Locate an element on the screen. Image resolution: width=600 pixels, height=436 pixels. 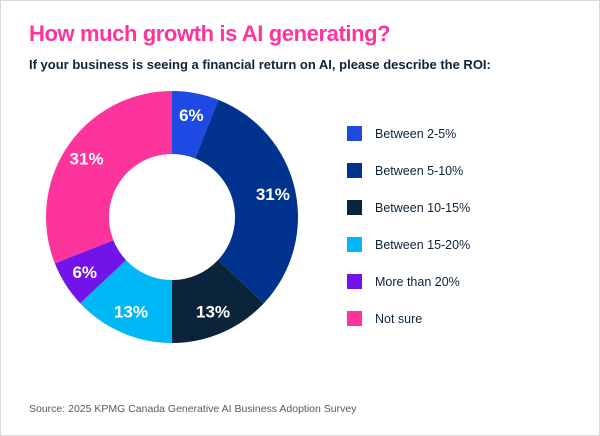
legend-label: Between 5-10% is located at coordinates (419, 170).